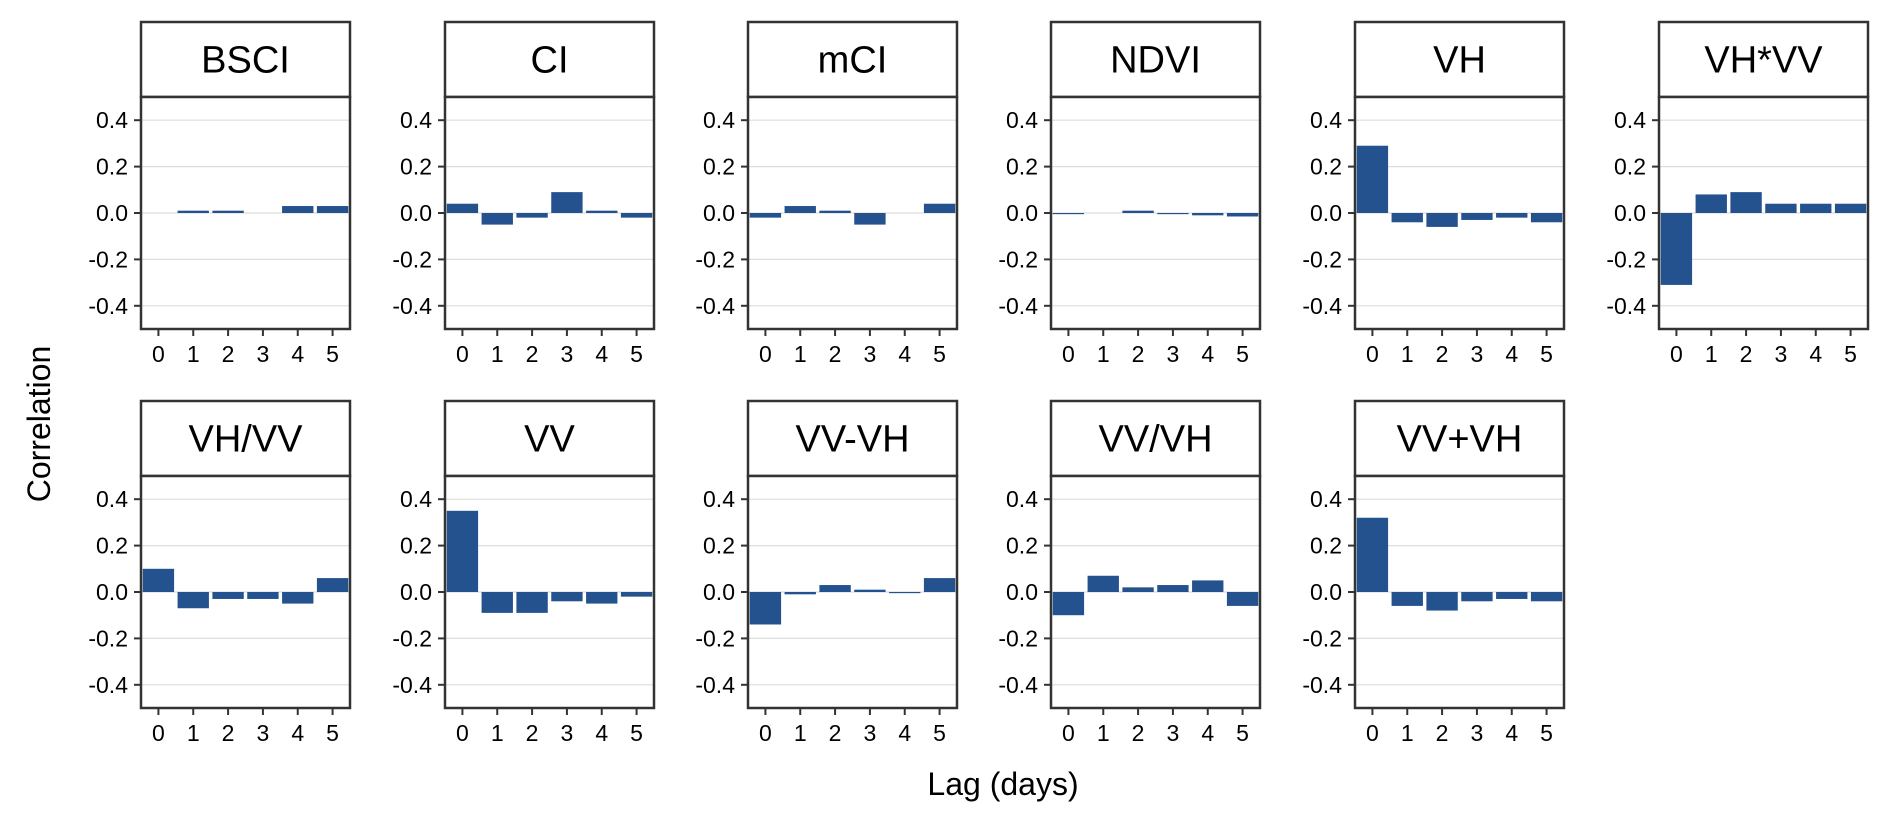 The width and height of the screenshot is (1889, 826). What do you see at coordinates (1130, 572) in the screenshot?
I see `facet-panel: VV/VH 0.4 0.2 0.0 -0.2 -0.4 0 1 2 3 4 5` at bounding box center [1130, 572].